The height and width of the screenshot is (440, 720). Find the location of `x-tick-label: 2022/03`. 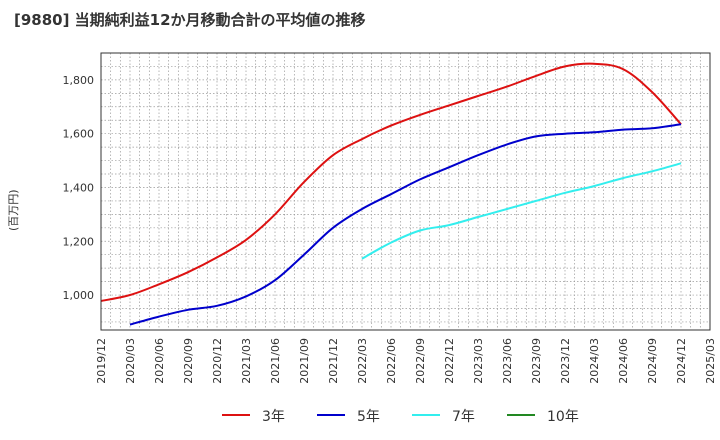

x-tick-label: 2022/03 is located at coordinates (362, 361).